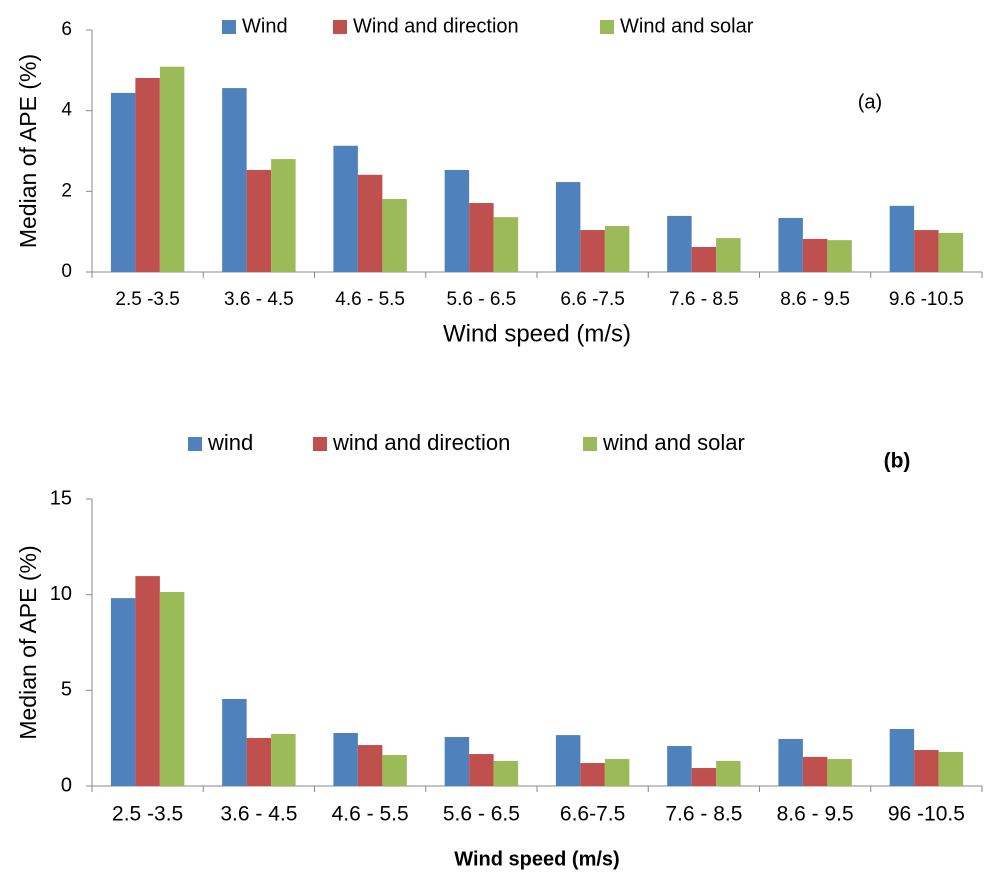  What do you see at coordinates (592, 814) in the screenshot?
I see `x-tick-label: 6.6-7.5` at bounding box center [592, 814].